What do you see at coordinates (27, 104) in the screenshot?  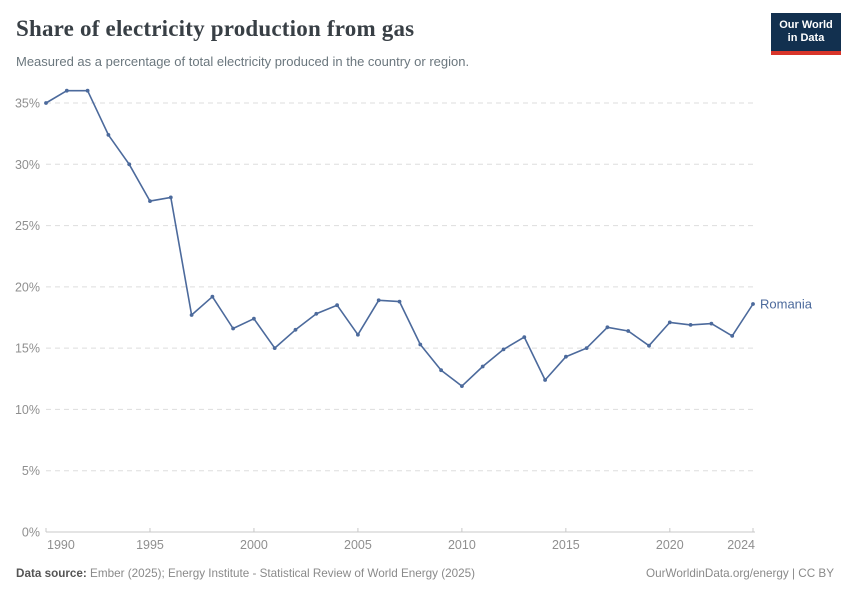 I see `y-tick-label-35: 35%` at bounding box center [27, 104].